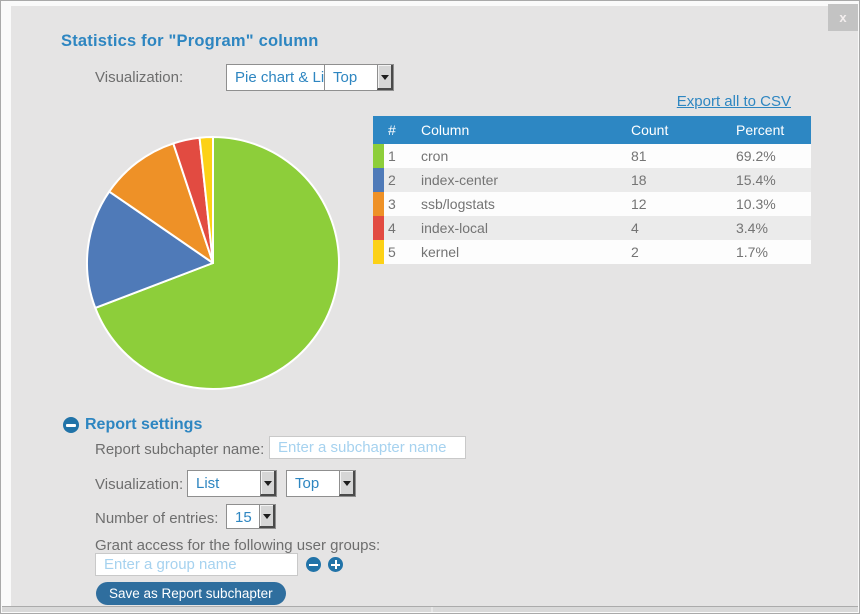  Describe the element at coordinates (592, 180) in the screenshot. I see `table-row: 2 index-center 18 15.4%` at that location.